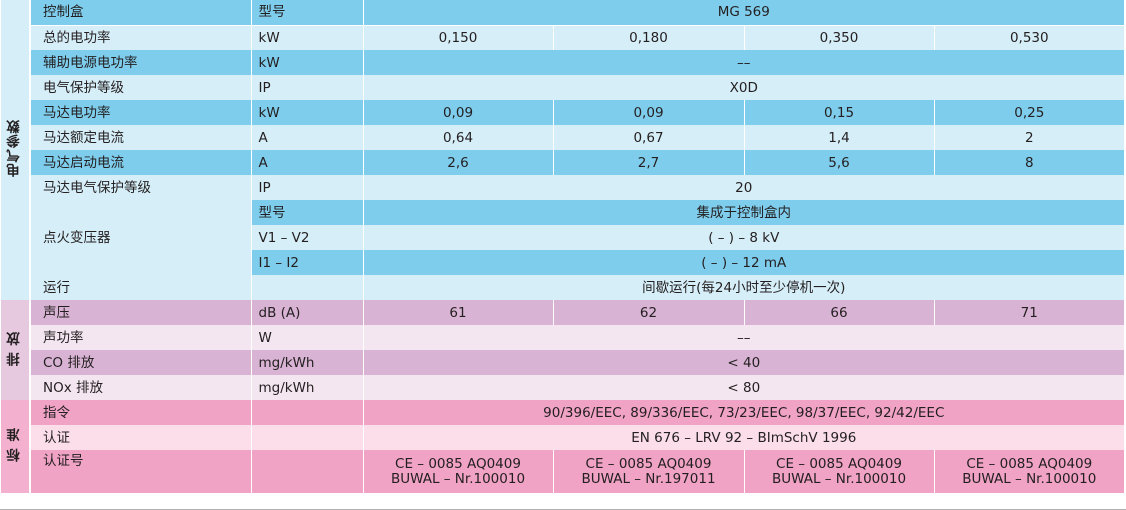  I want to click on row-label: 总的电功率, so click(141, 37).